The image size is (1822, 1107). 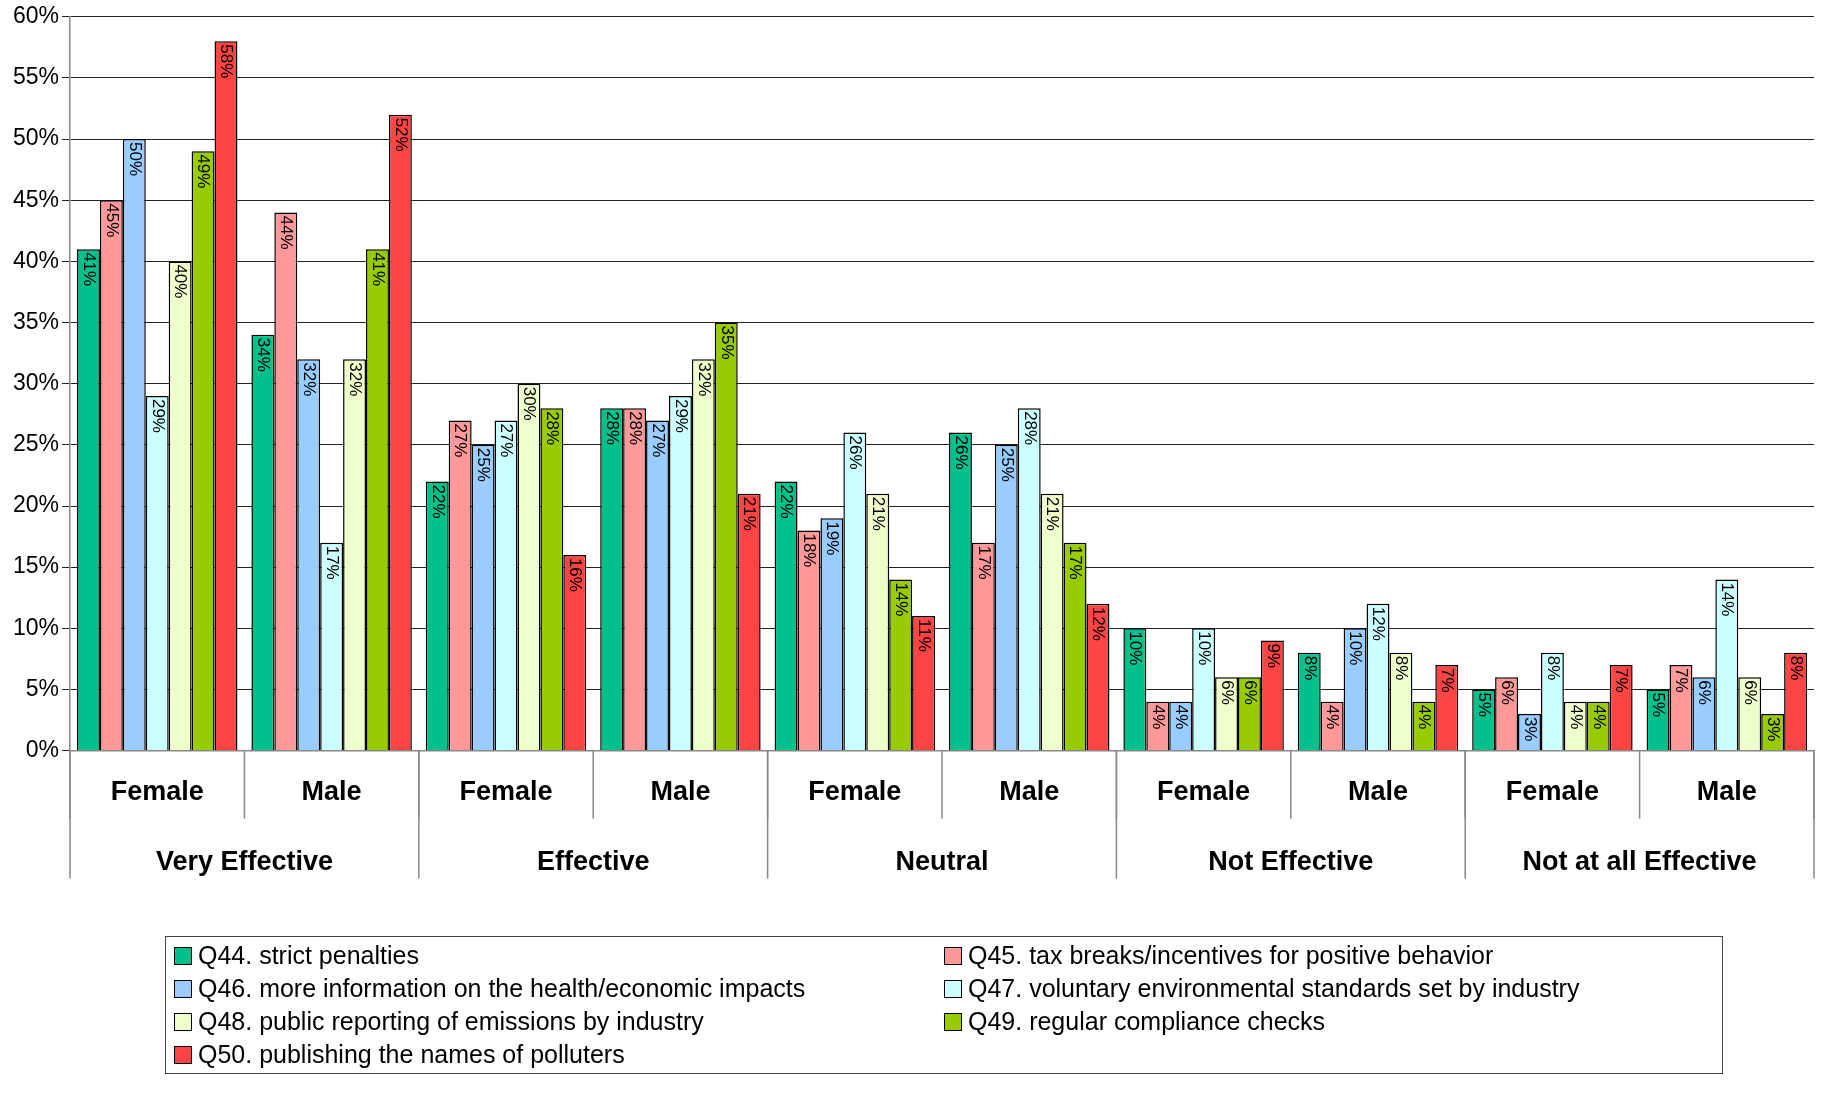 I want to click on data-label: 16%, so click(x=576, y=574).